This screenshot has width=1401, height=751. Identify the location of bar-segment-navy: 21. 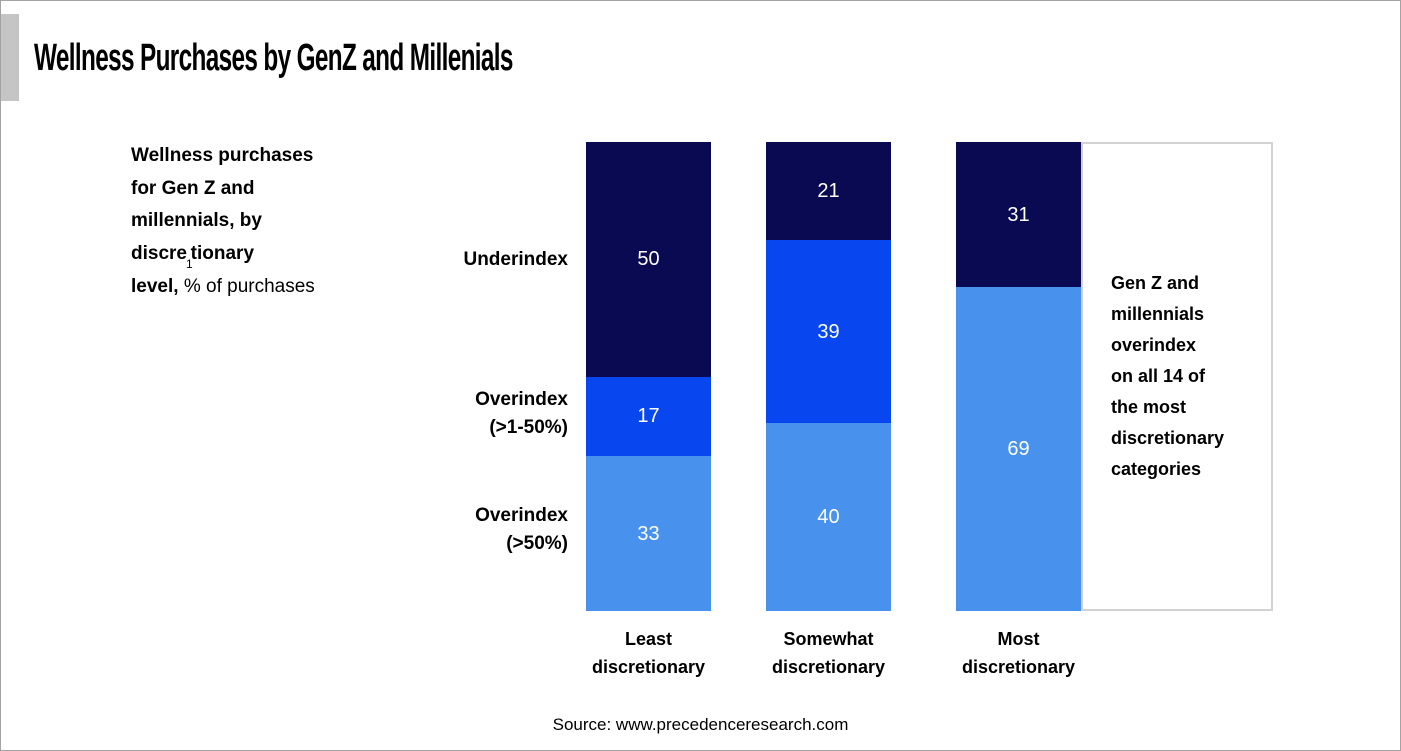
(828, 191).